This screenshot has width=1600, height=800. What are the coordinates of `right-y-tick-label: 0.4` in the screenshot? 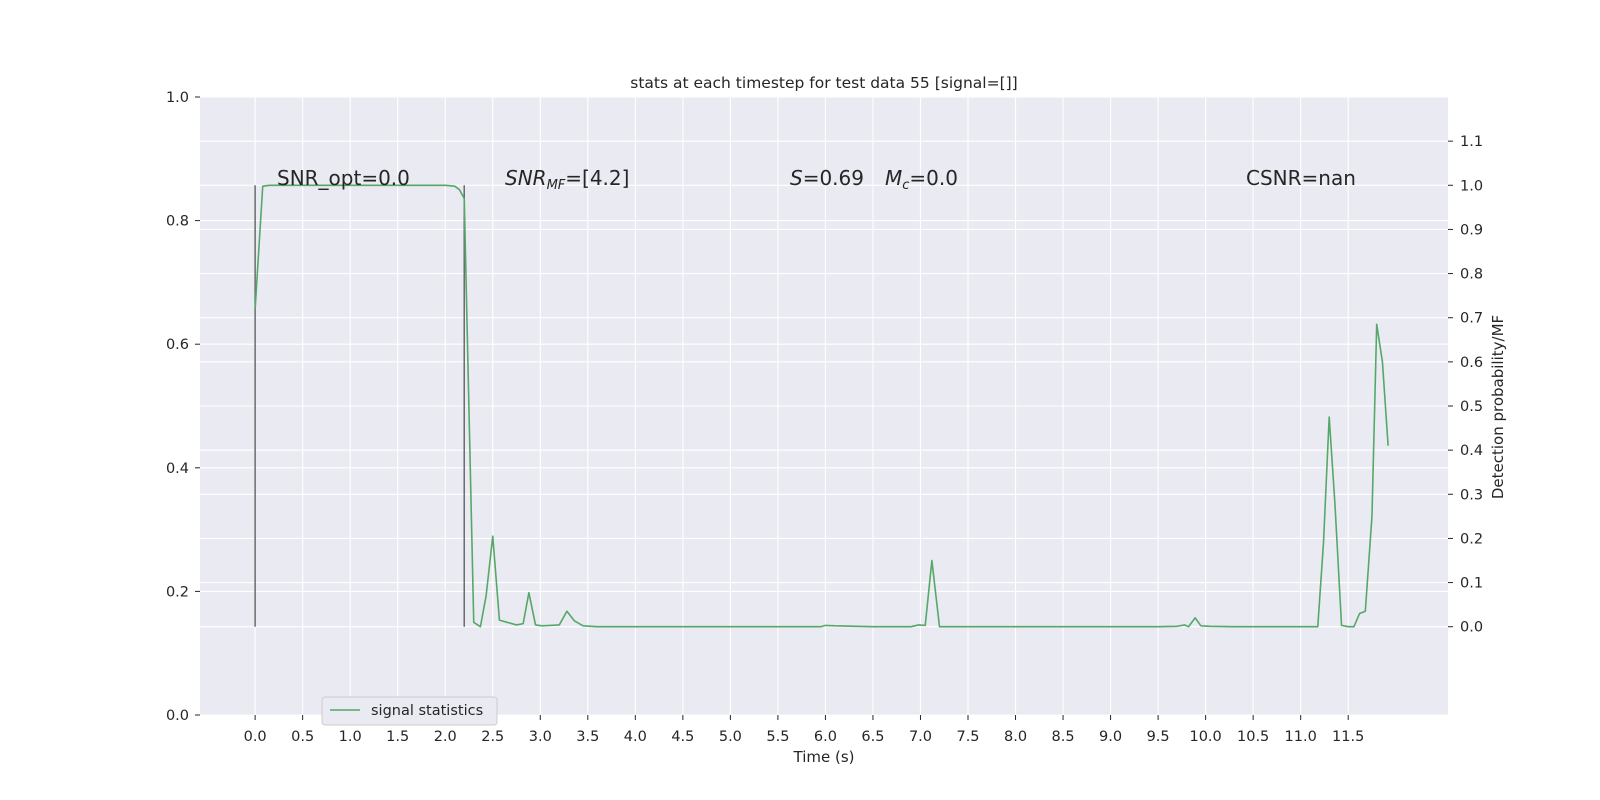 It's located at (1471, 451).